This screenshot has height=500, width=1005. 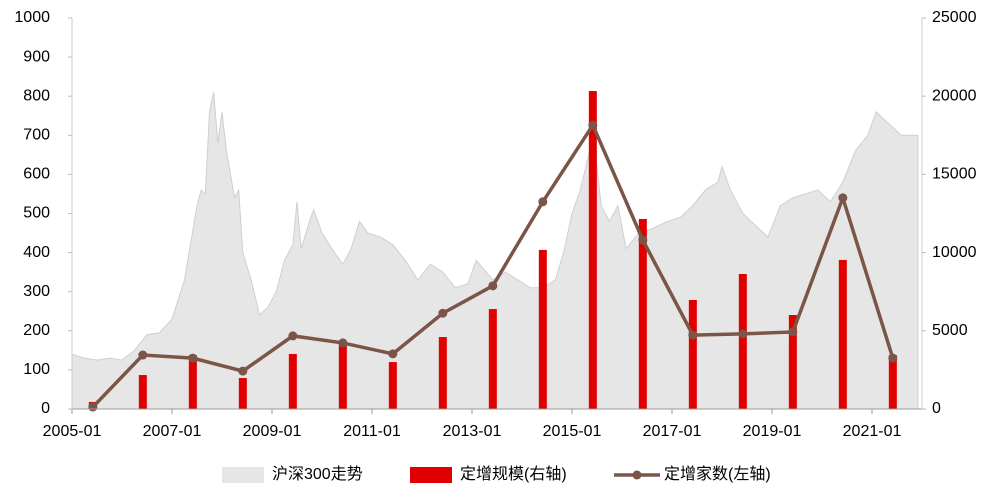 I want to click on y2-tick-label: 0, so click(x=936, y=408).